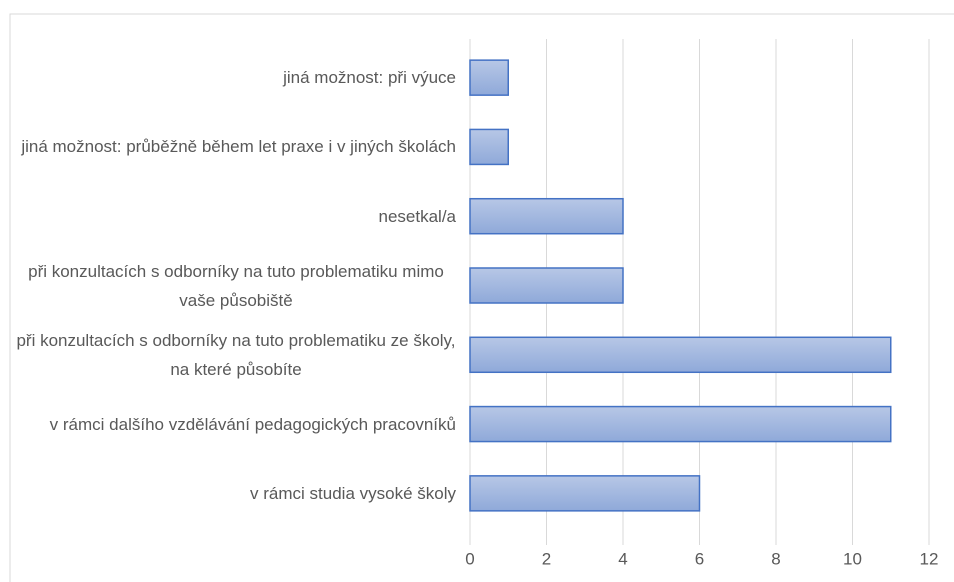 The width and height of the screenshot is (954, 582). What do you see at coordinates (236, 493) in the screenshot?
I see `y-tick-label-box: v rámci studia vysoké školy` at bounding box center [236, 493].